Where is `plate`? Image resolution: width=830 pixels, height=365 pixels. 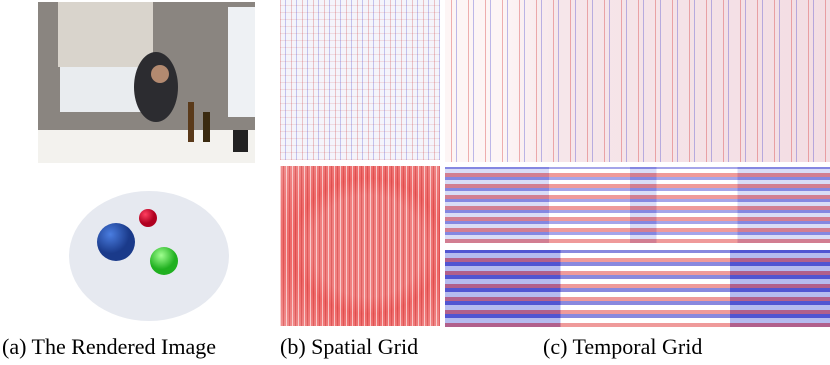
plate is located at coordinates (149, 256).